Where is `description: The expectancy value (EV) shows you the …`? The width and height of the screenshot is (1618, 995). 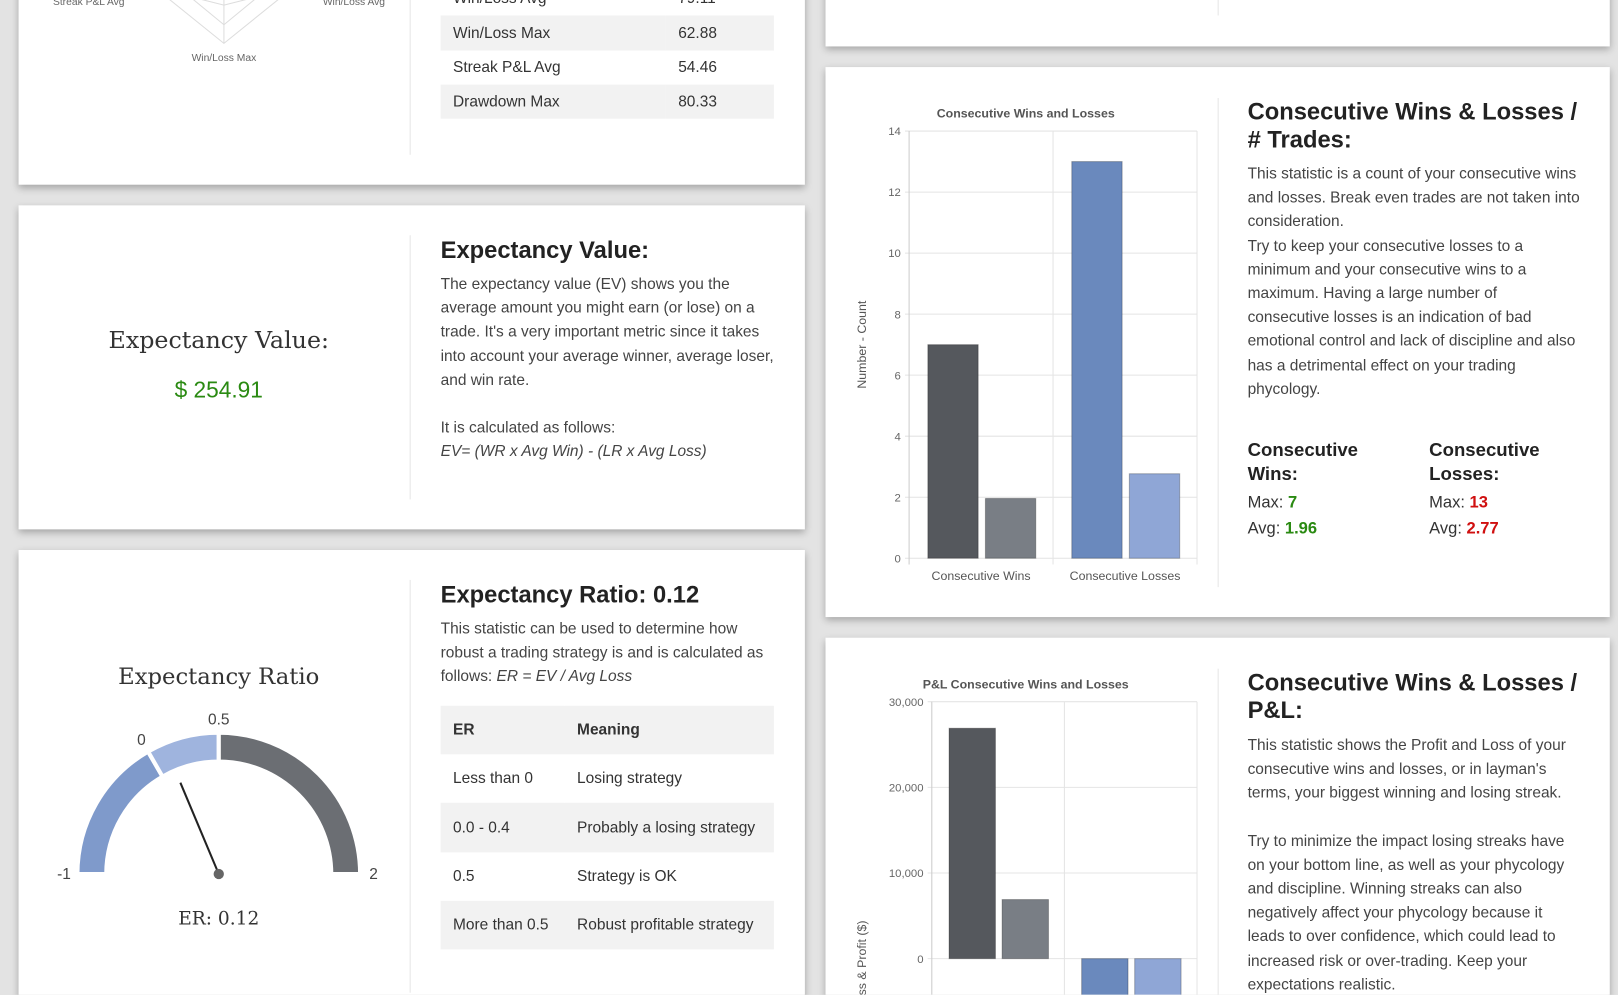
description: The expectancy value (EV) shows you the … is located at coordinates (608, 367).